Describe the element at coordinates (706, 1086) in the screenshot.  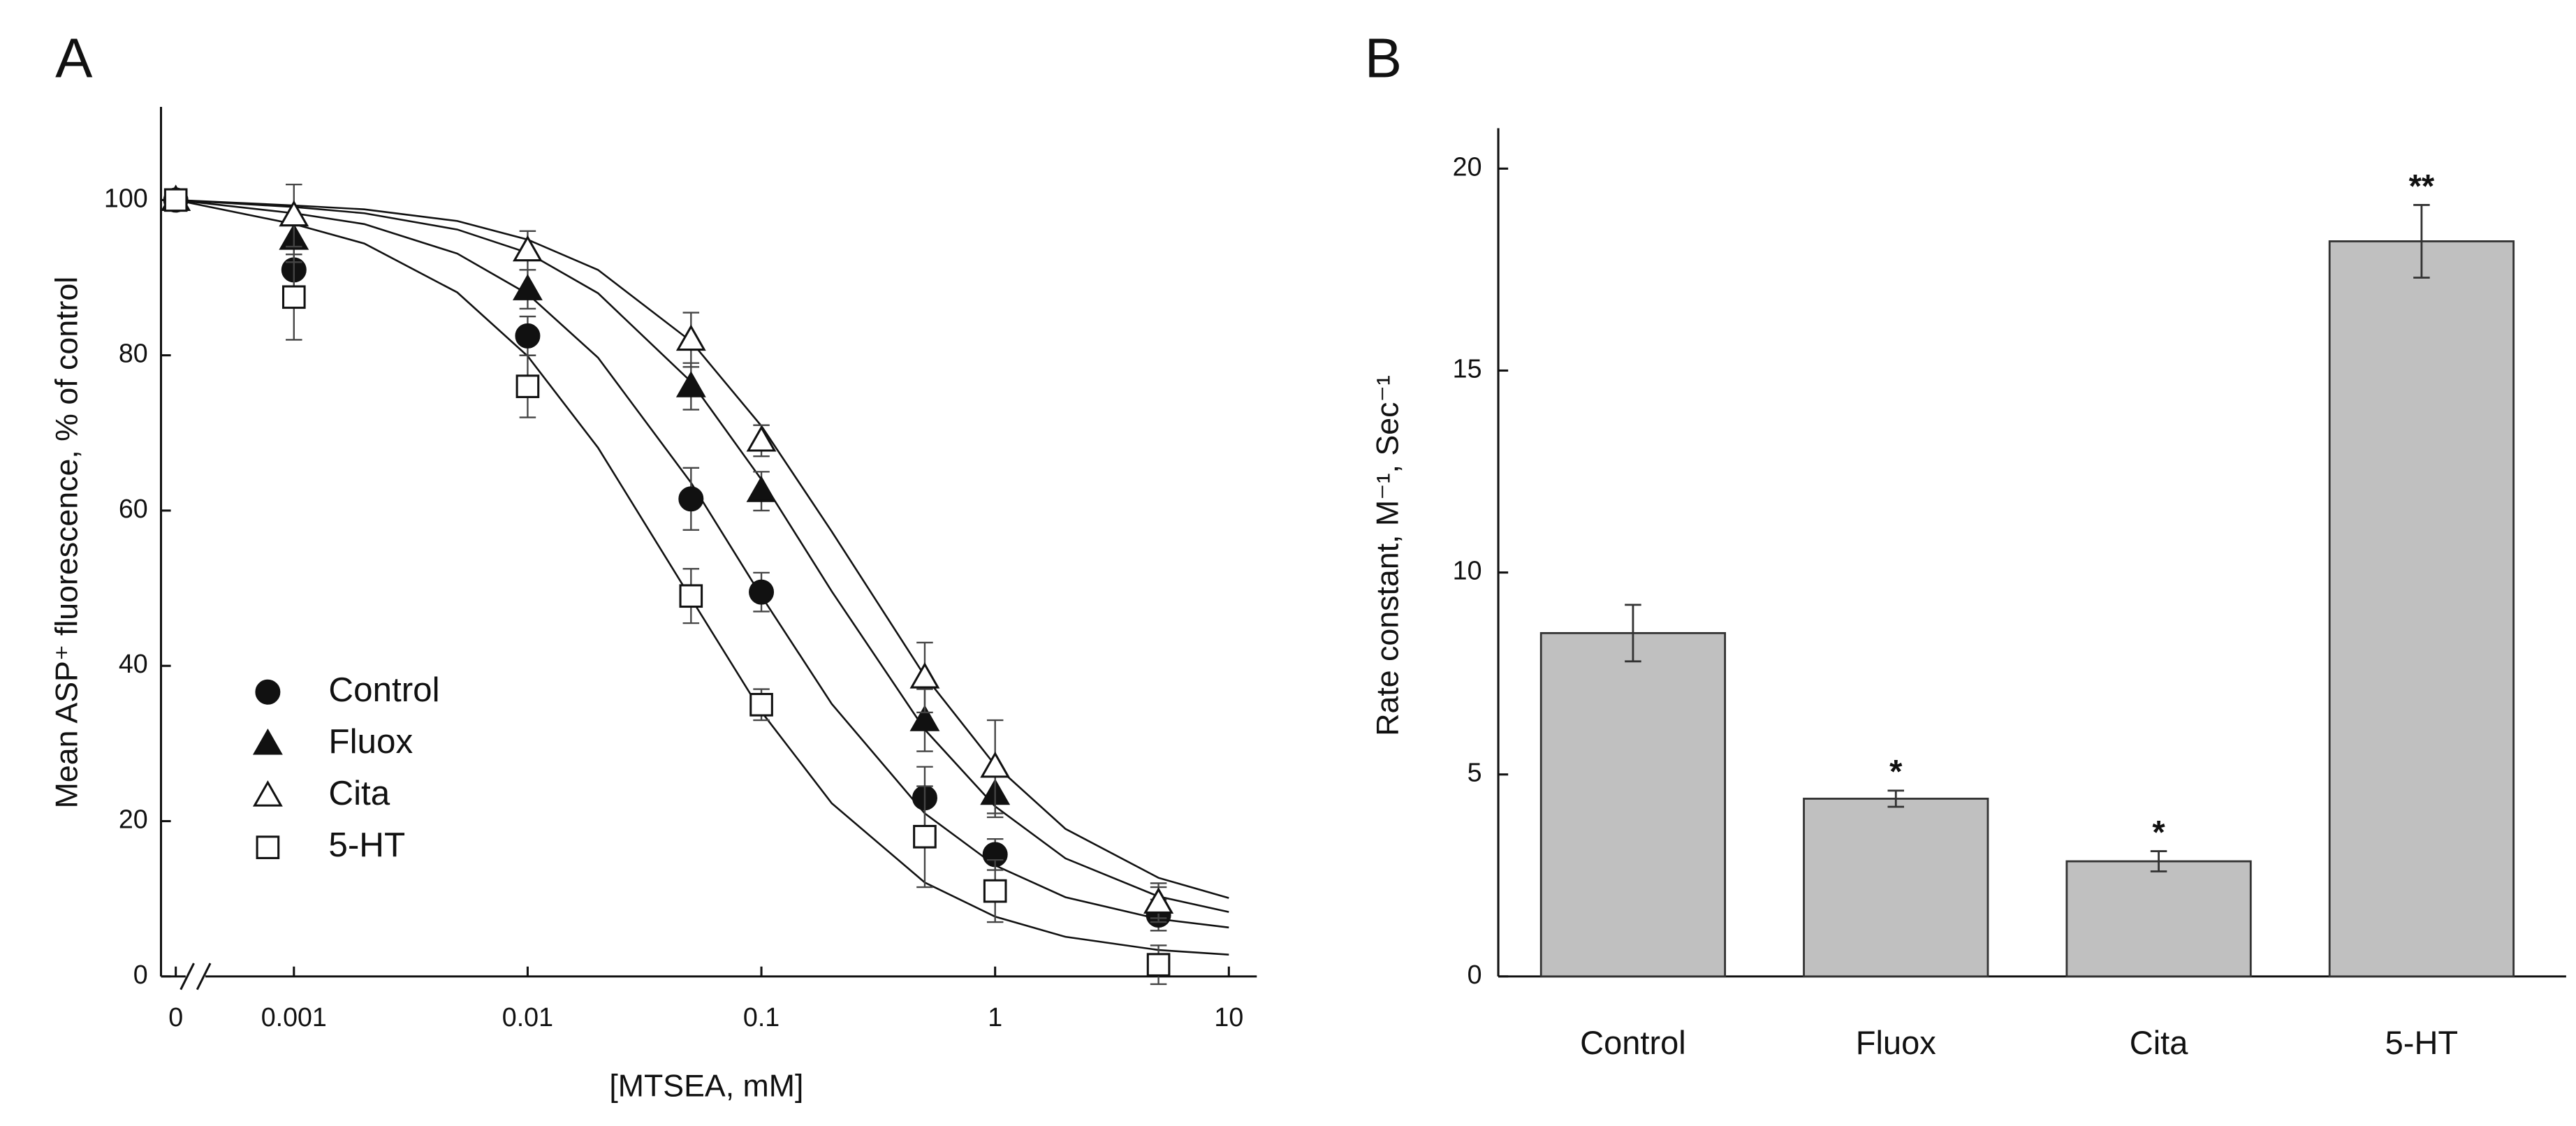
I see `x-axis-label: [MTSEA, mM]` at that location.